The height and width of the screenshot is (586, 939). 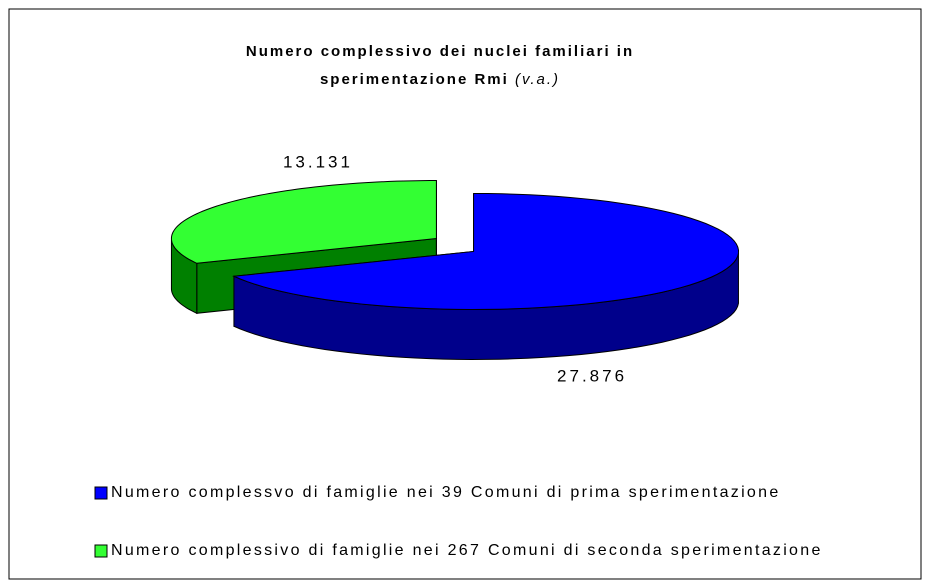 I want to click on data-label: 13.131, so click(x=318, y=162).